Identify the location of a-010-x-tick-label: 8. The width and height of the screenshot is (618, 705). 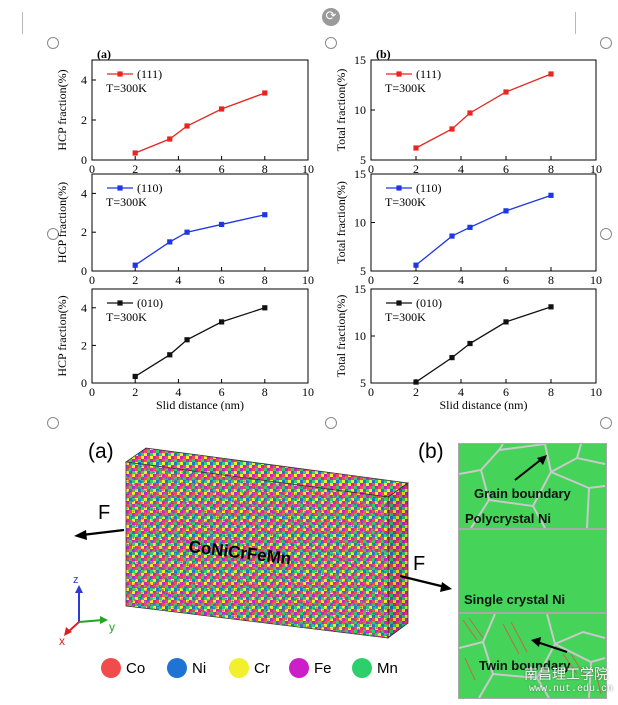
(265, 392).